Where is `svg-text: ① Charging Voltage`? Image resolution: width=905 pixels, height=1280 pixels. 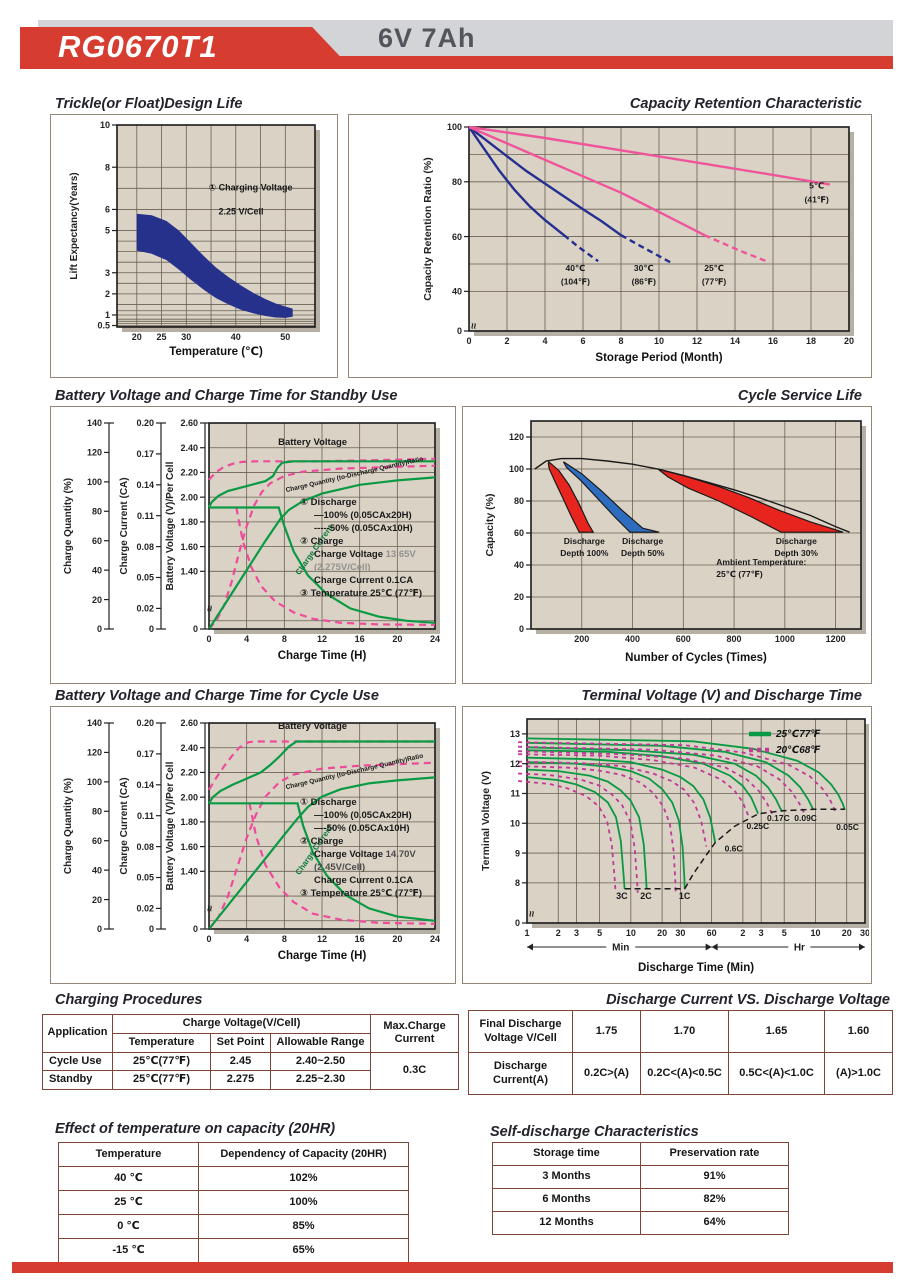
svg-text: ① Charging Voltage is located at coordinates (251, 187).